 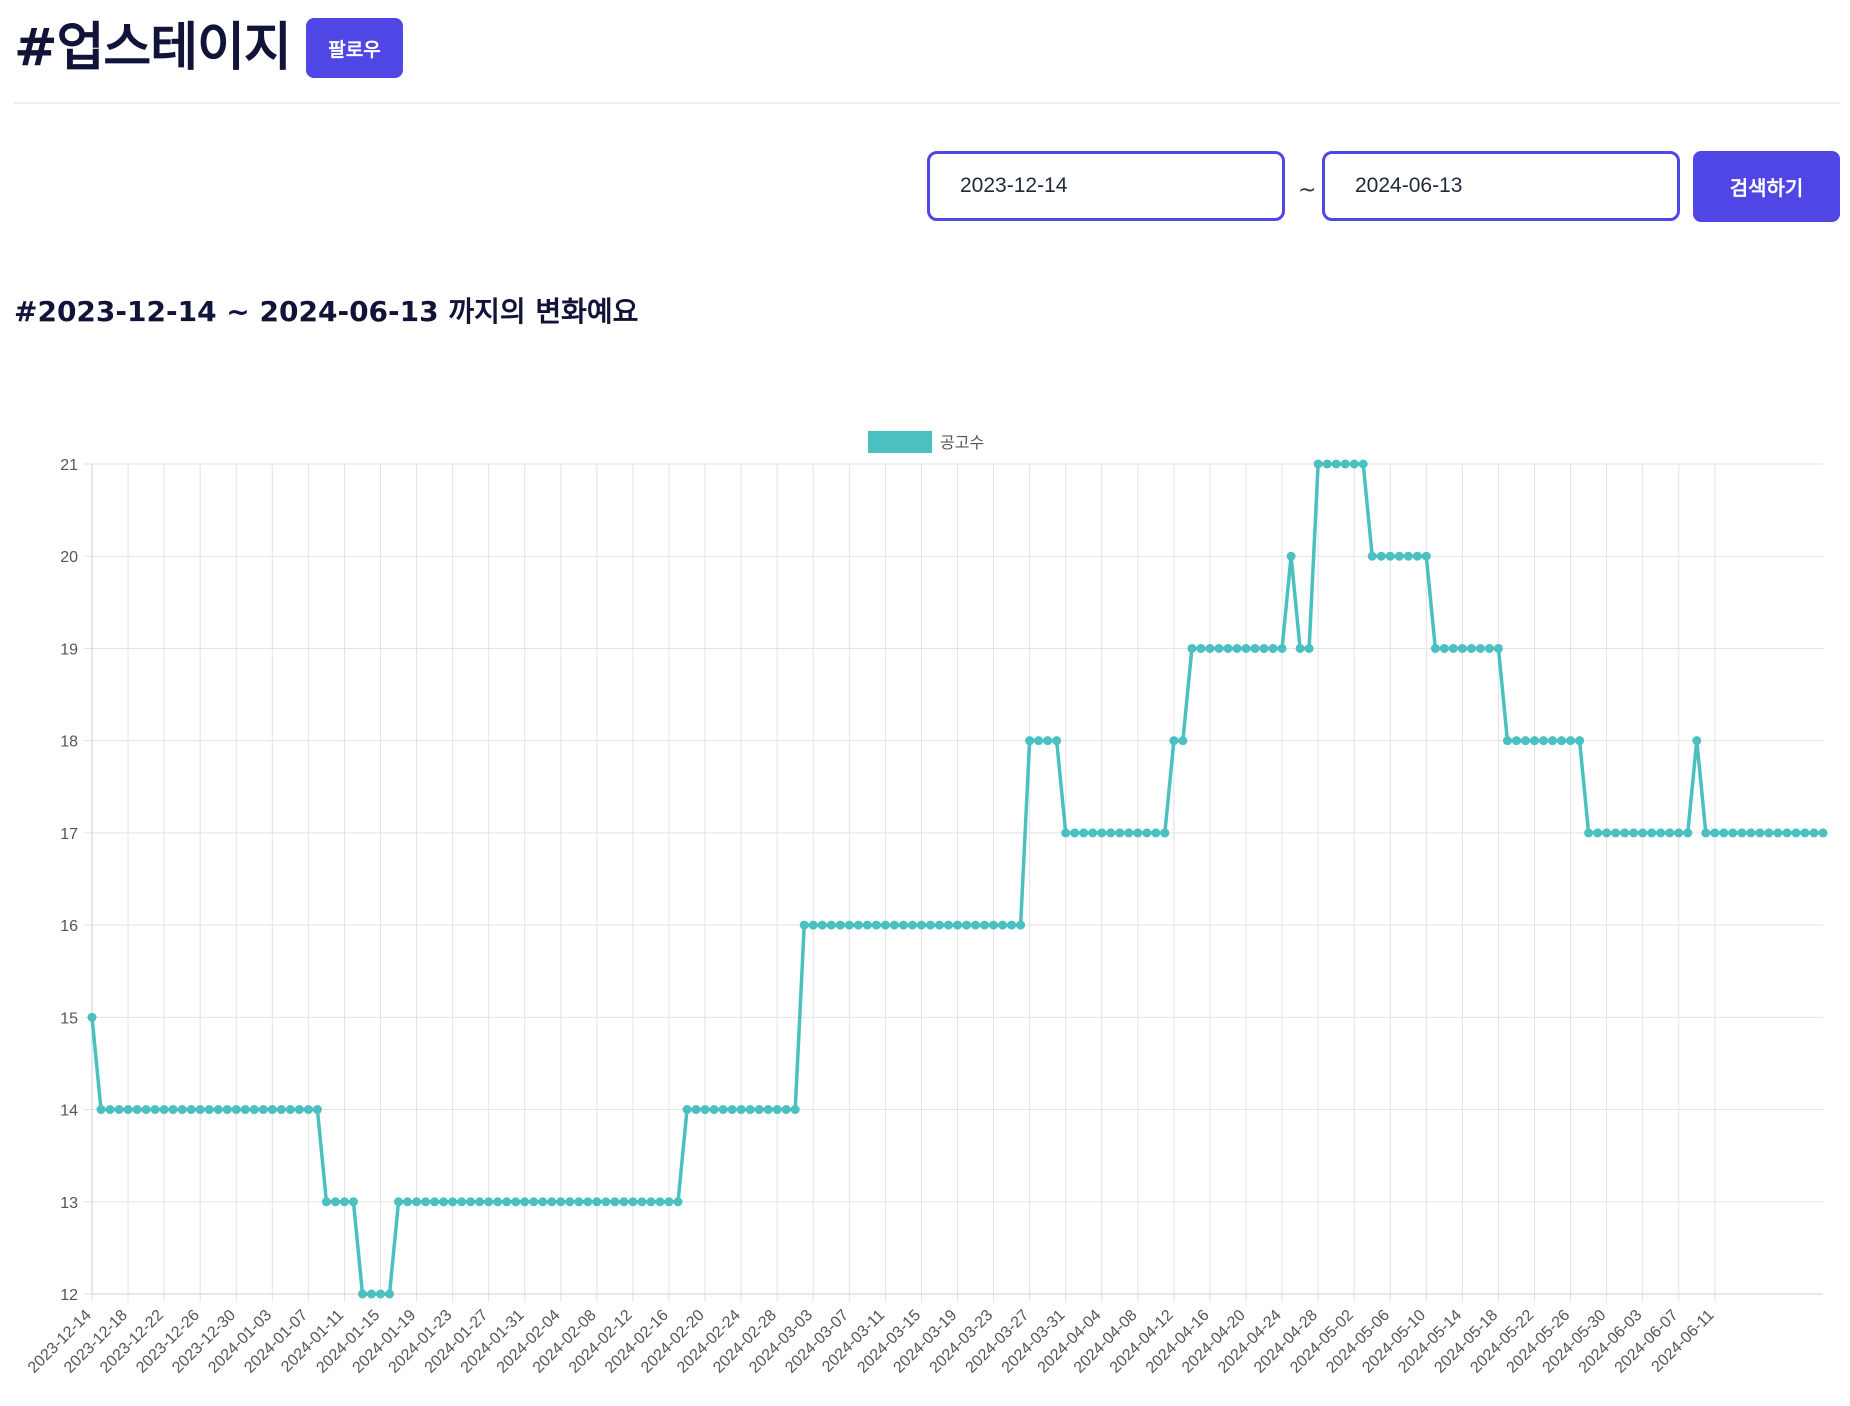 What do you see at coordinates (962, 442) in the screenshot?
I see `legend-label: 공고수` at bounding box center [962, 442].